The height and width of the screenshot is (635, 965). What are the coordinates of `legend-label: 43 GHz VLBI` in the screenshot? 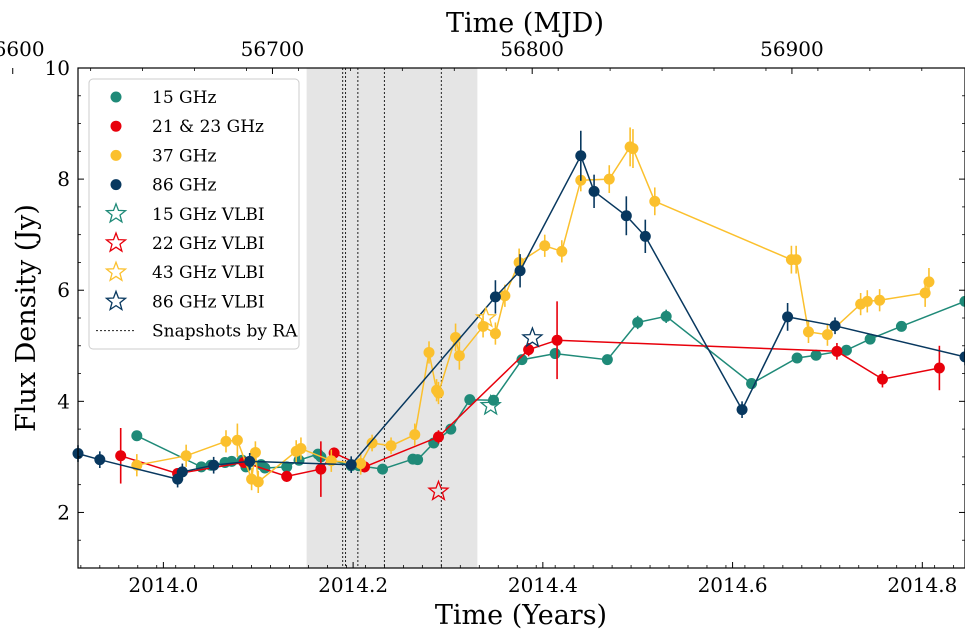 It's located at (208, 273).